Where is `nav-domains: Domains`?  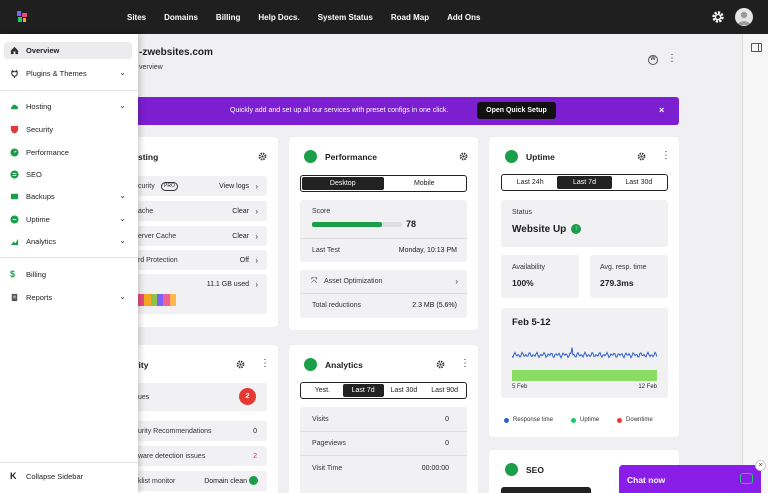 nav-domains: Domains is located at coordinates (181, 17).